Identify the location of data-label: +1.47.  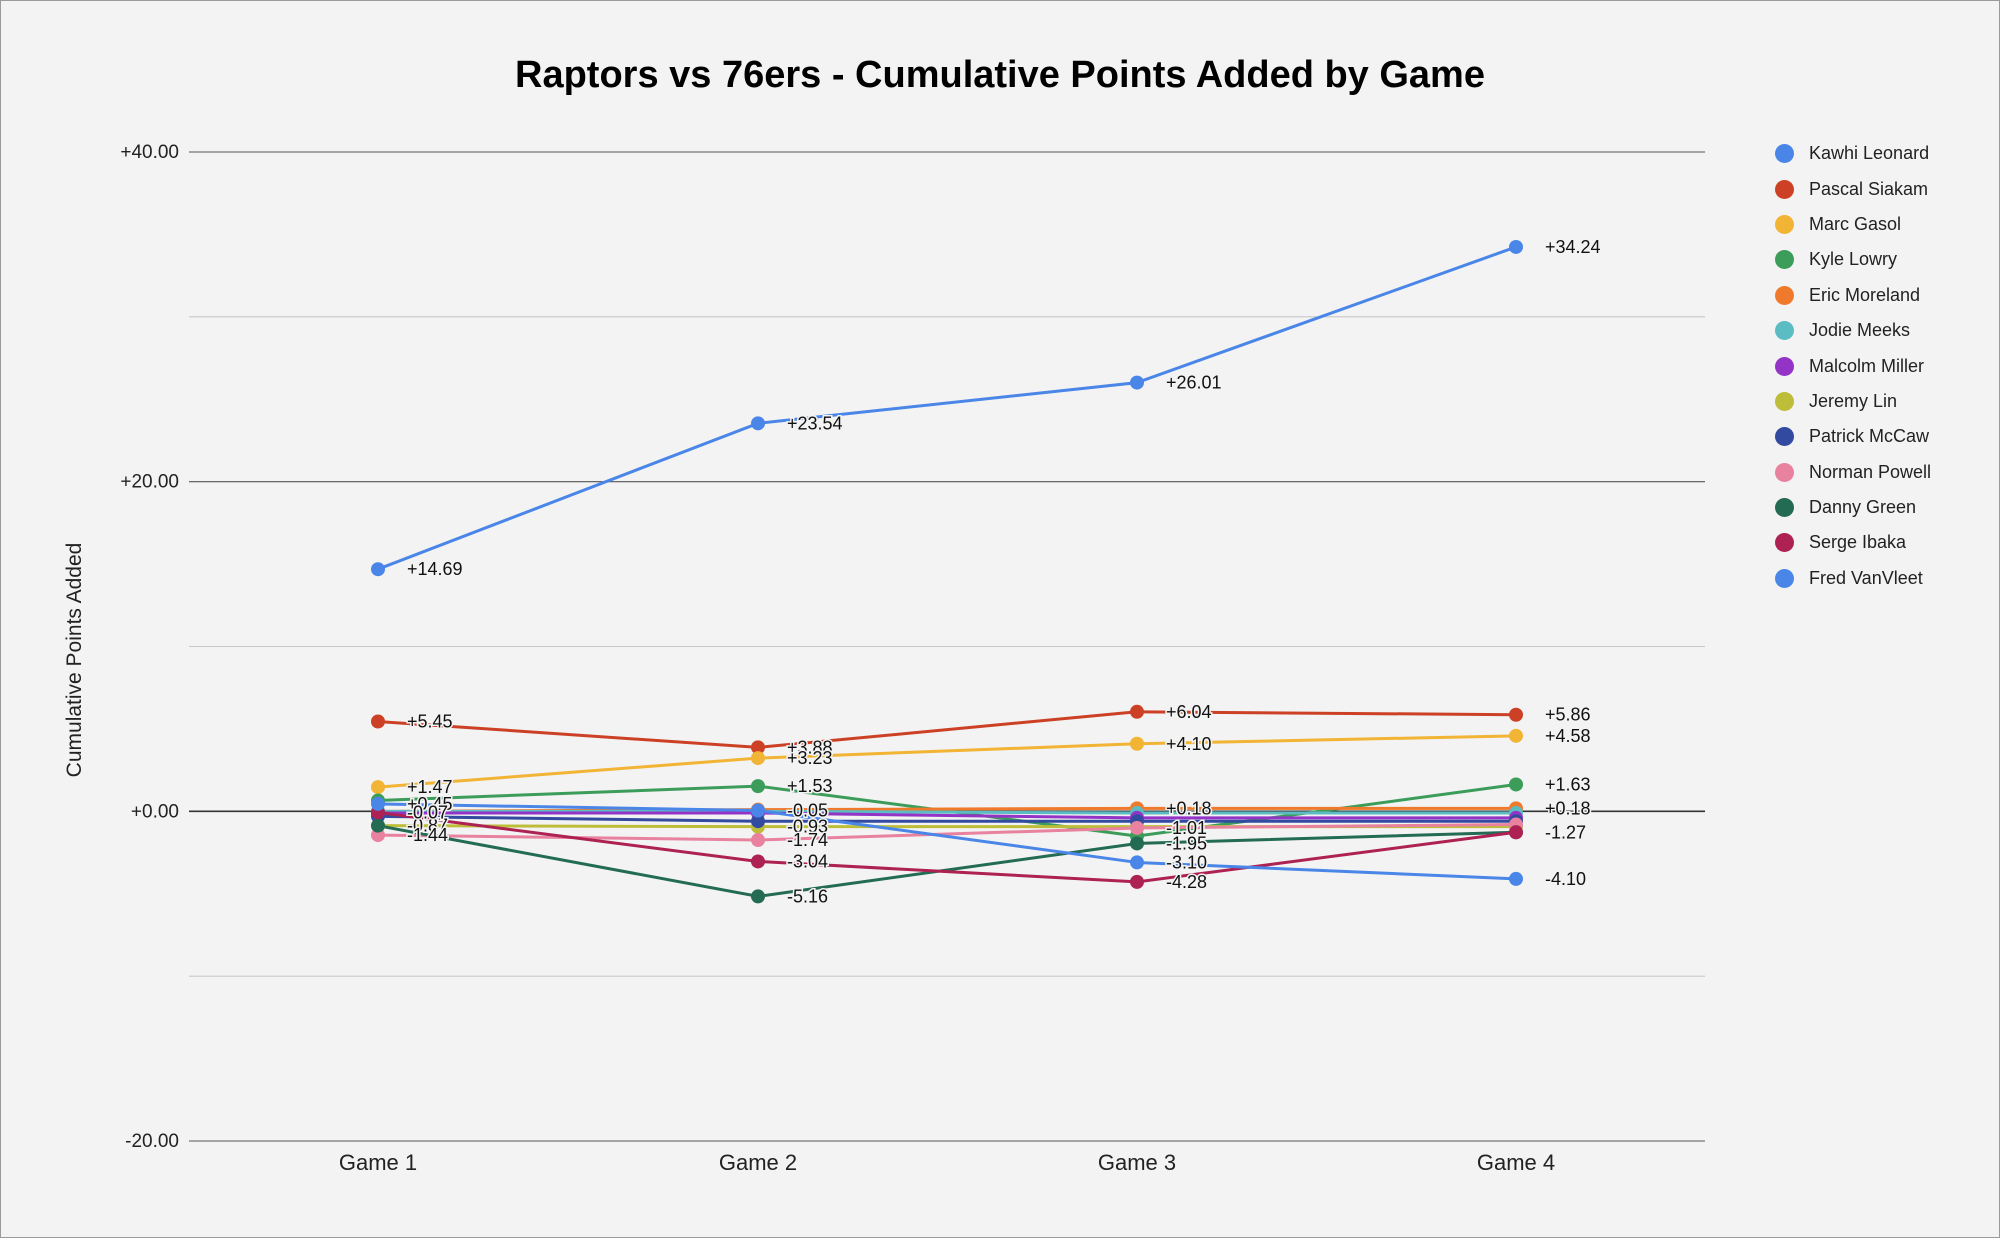
(430, 787).